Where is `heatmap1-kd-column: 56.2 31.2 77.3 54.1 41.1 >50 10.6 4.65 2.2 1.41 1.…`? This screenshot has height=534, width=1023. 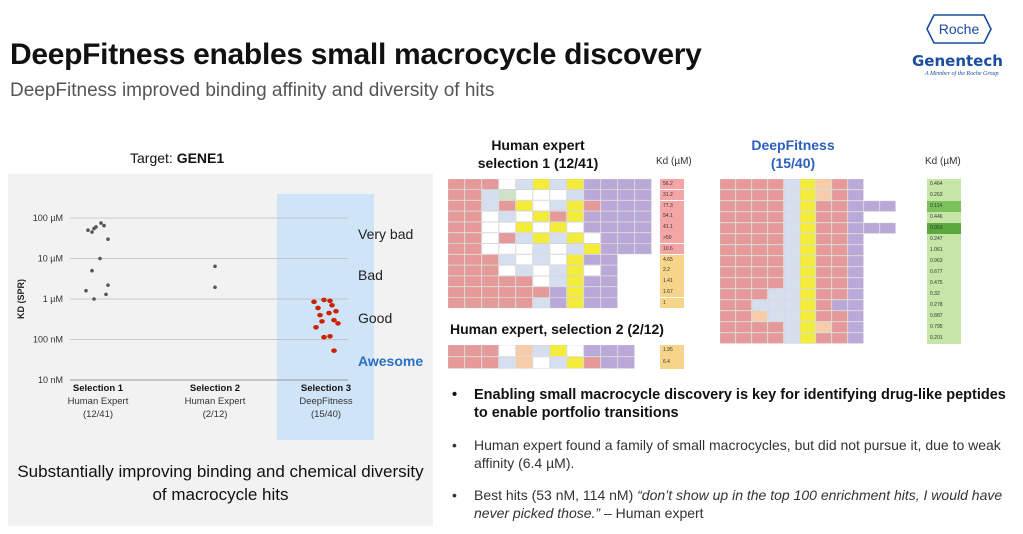 heatmap1-kd-column: 56.2 31.2 77.3 54.1 41.1 >50 10.6 4.65 2.2 1.41 1.… is located at coordinates (672, 244).